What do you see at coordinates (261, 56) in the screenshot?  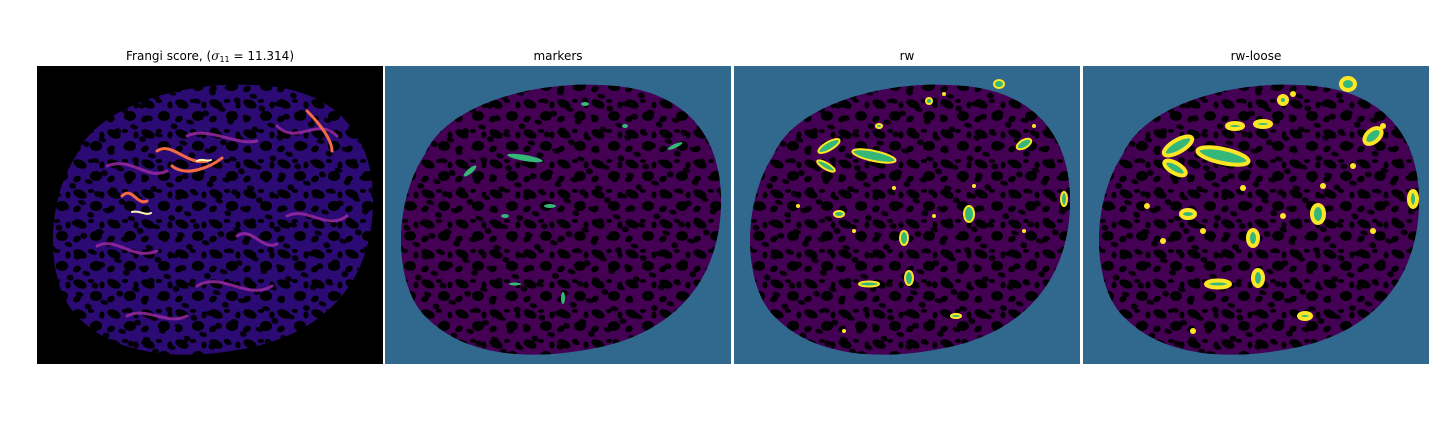 I see `frangi-title-suffix: = 11.314)` at bounding box center [261, 56].